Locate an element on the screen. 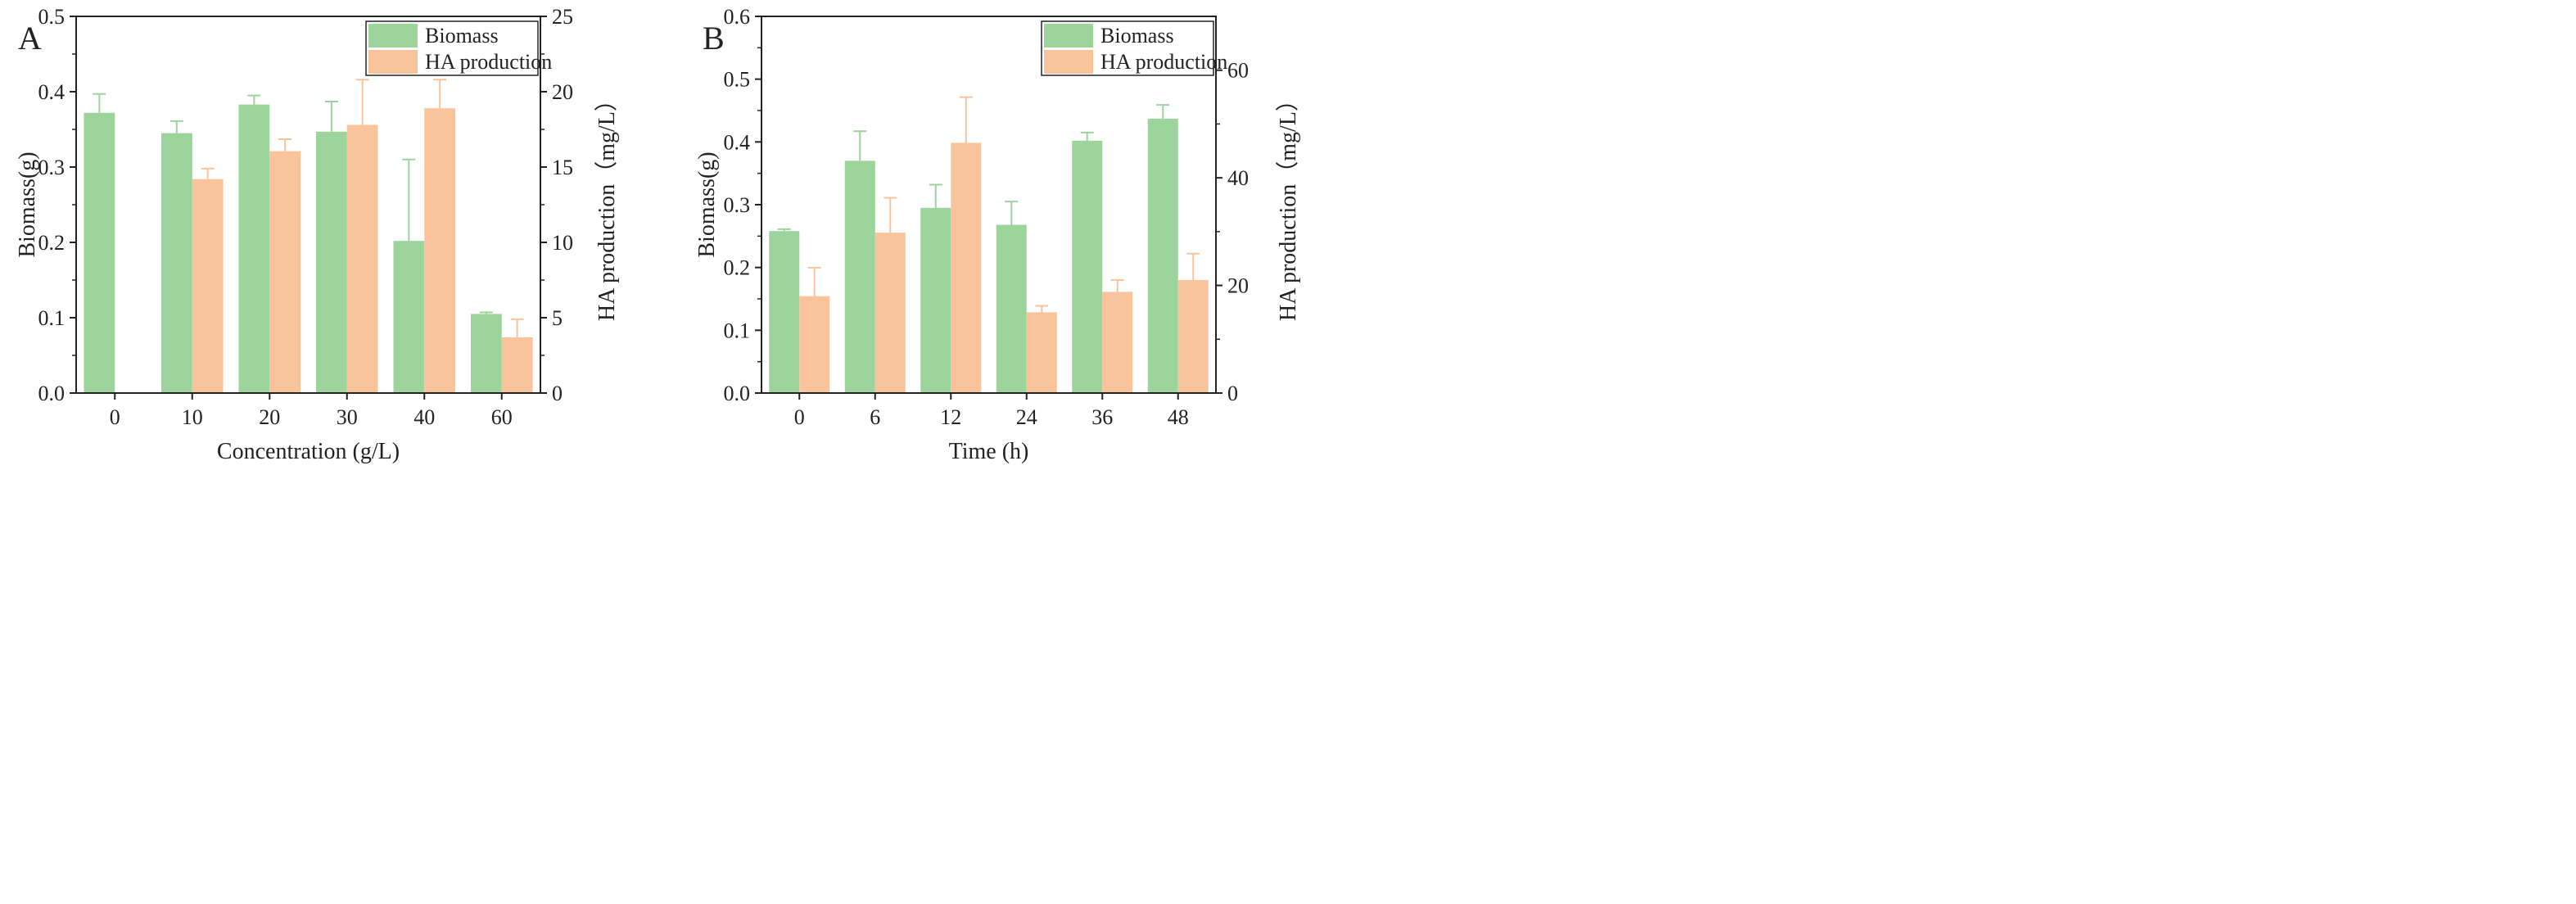 The height and width of the screenshot is (904, 2576). x-tick-label: 20 is located at coordinates (269, 417).